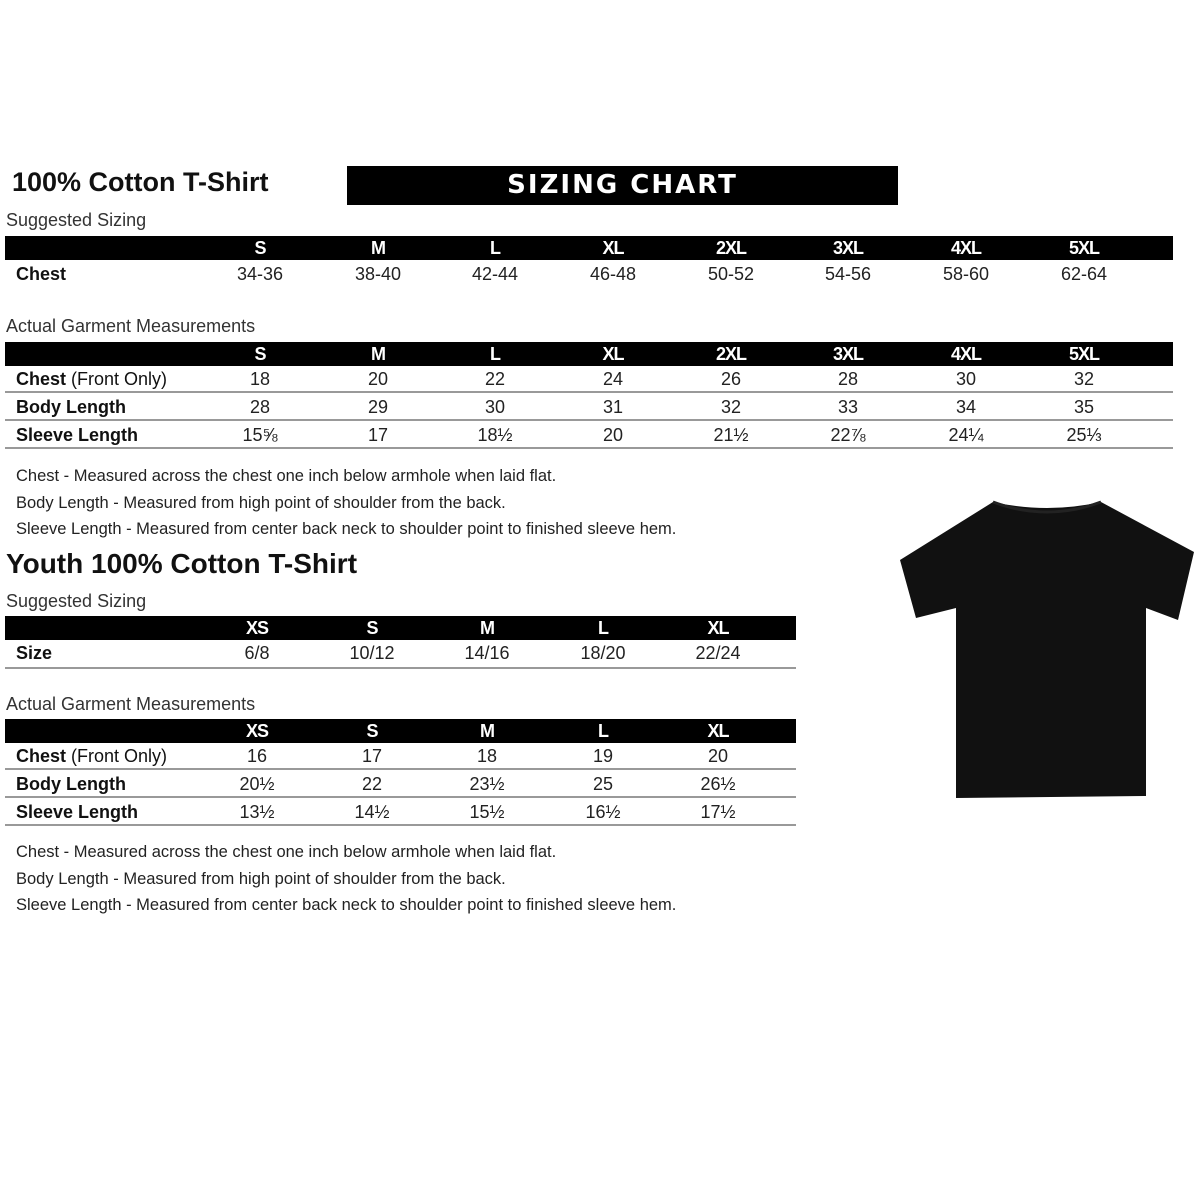 This screenshot has height=1200, width=1200. Describe the element at coordinates (966, 407) in the screenshot. I see `table-cell: 34` at that location.